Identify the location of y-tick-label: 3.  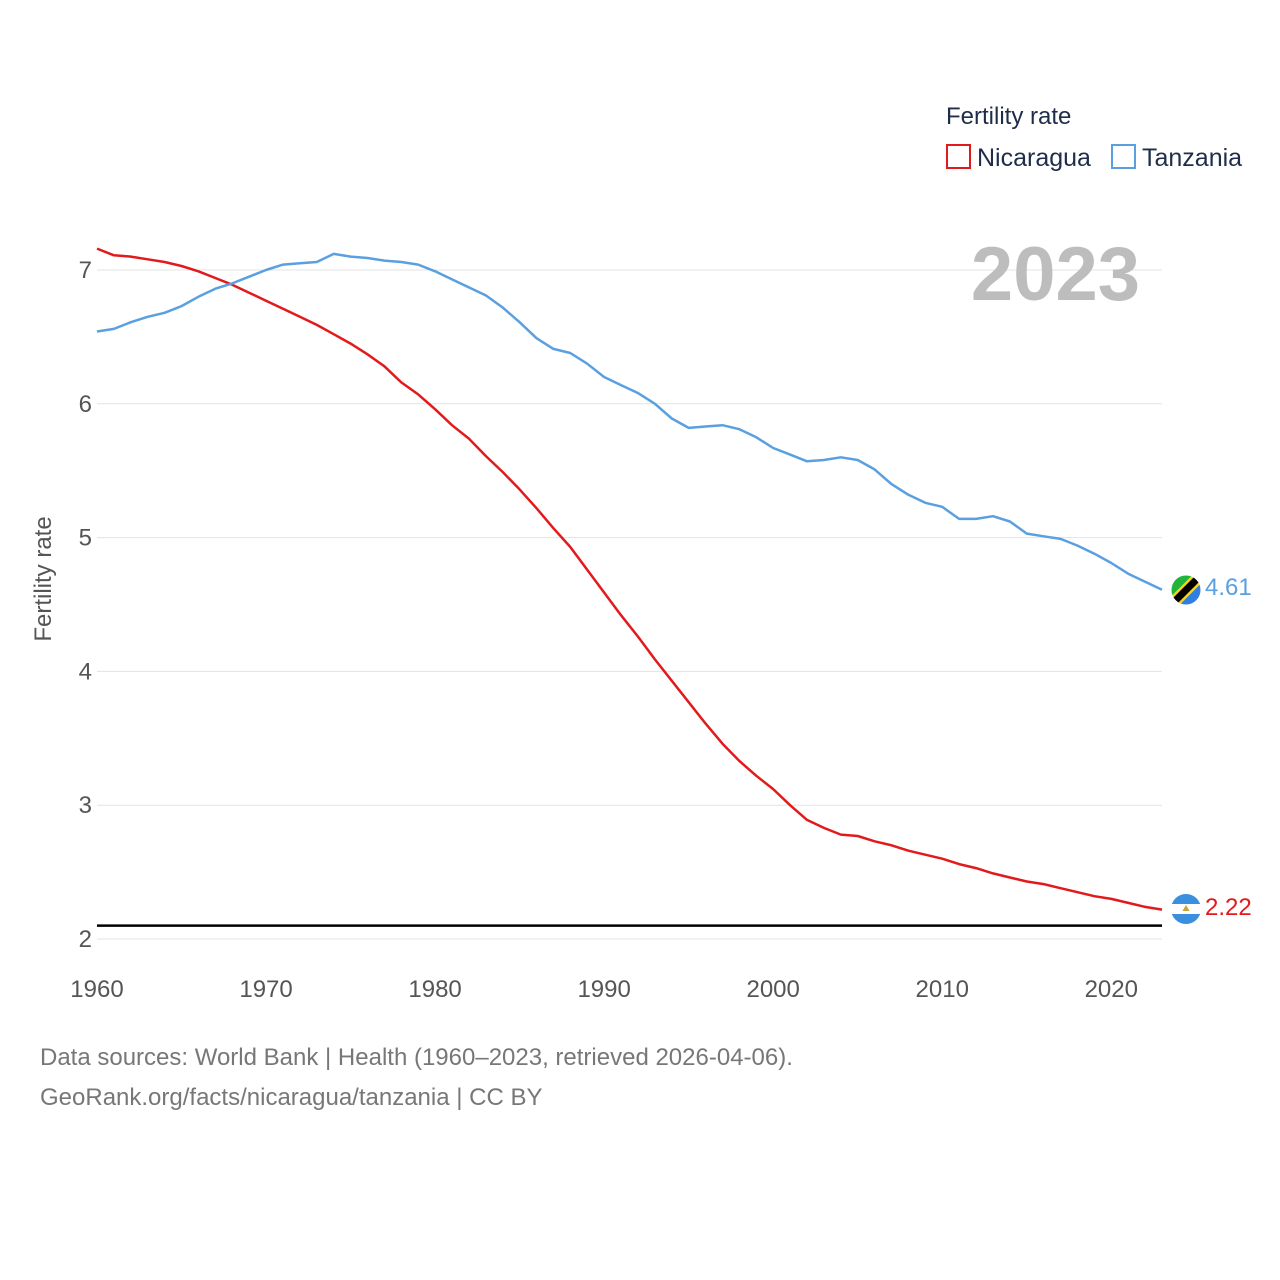
(85, 805).